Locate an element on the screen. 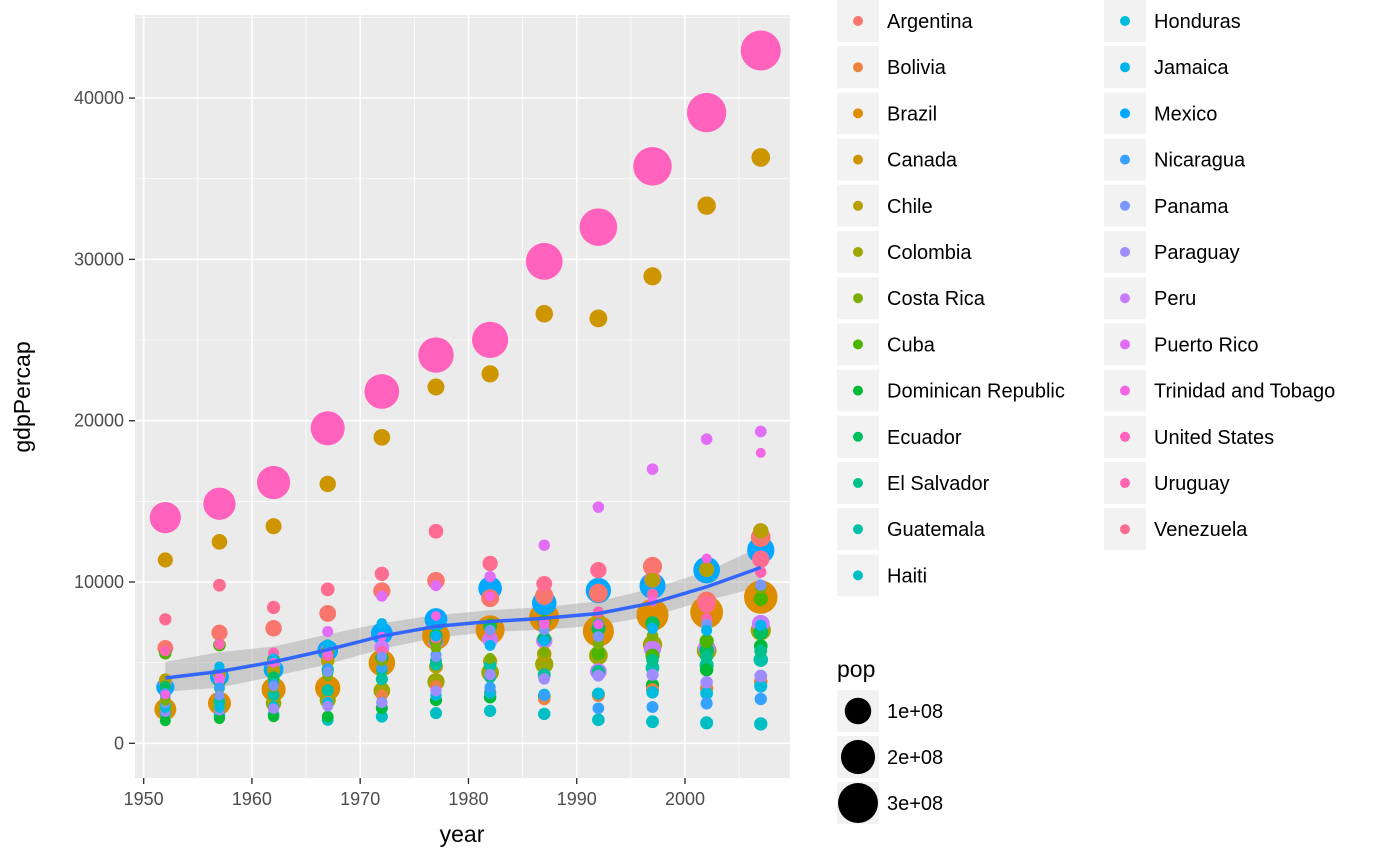 Image resolution: width=1400 pixels, height=865 pixels. legend-key-puerto-rico is located at coordinates (1125, 344).